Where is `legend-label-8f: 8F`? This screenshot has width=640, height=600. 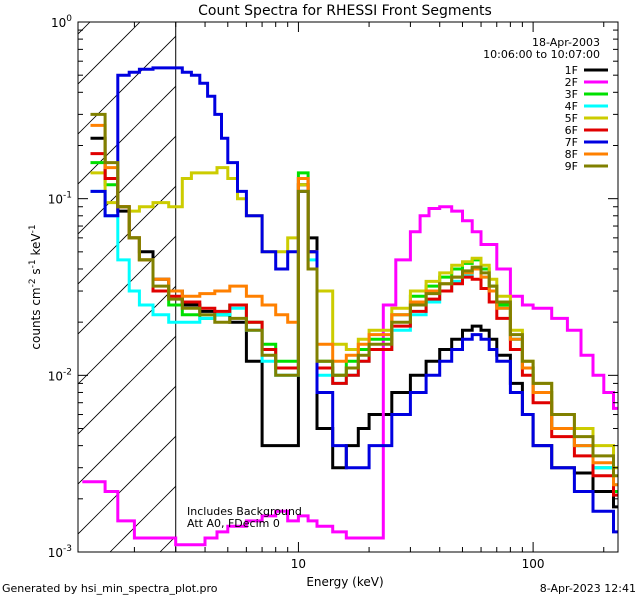 legend-label-8f: 8F is located at coordinates (571, 154).